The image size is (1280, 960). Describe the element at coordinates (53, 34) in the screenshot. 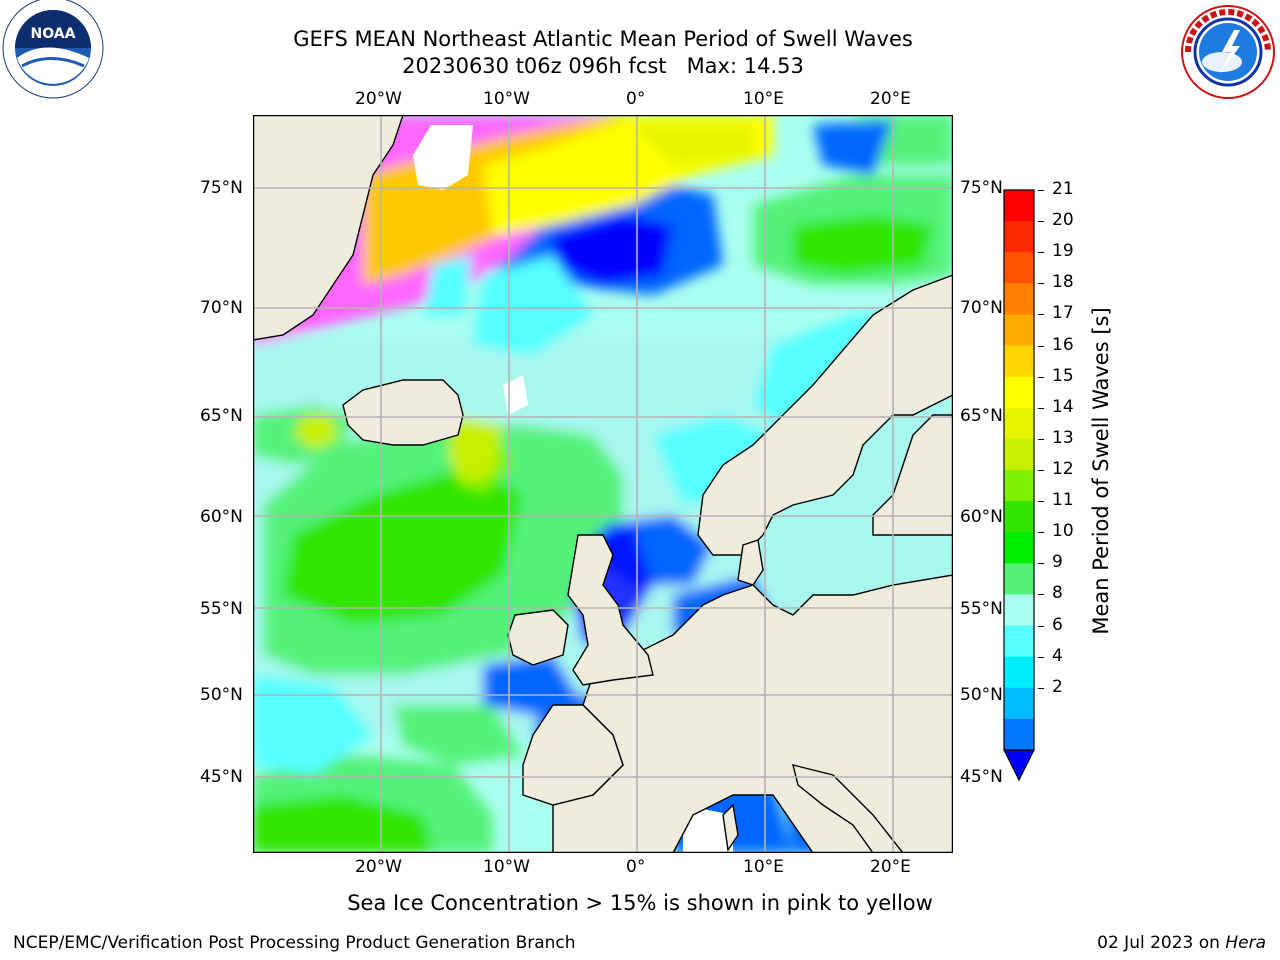

I see `svg-text: NOAA` at that location.